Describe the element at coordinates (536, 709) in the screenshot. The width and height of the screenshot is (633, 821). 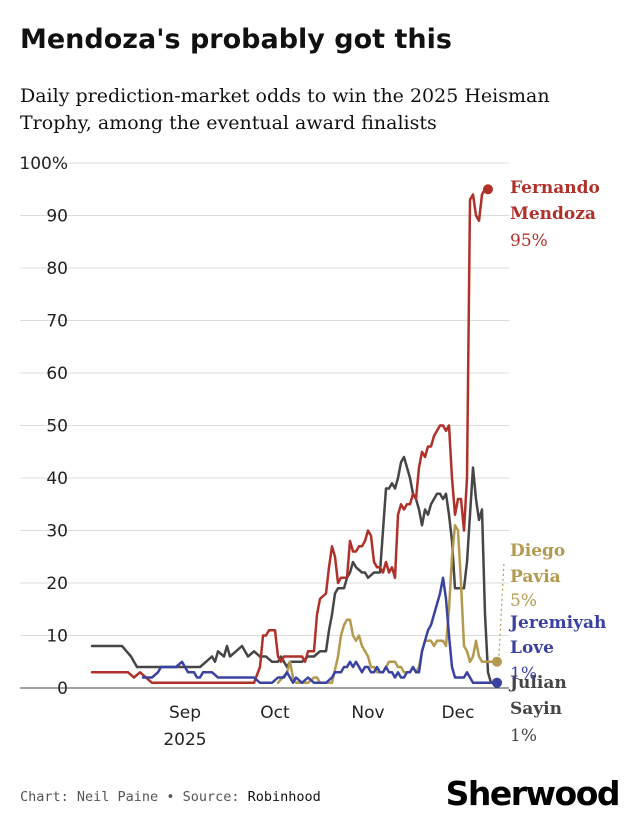
I see `series-label: Sayin` at that location.